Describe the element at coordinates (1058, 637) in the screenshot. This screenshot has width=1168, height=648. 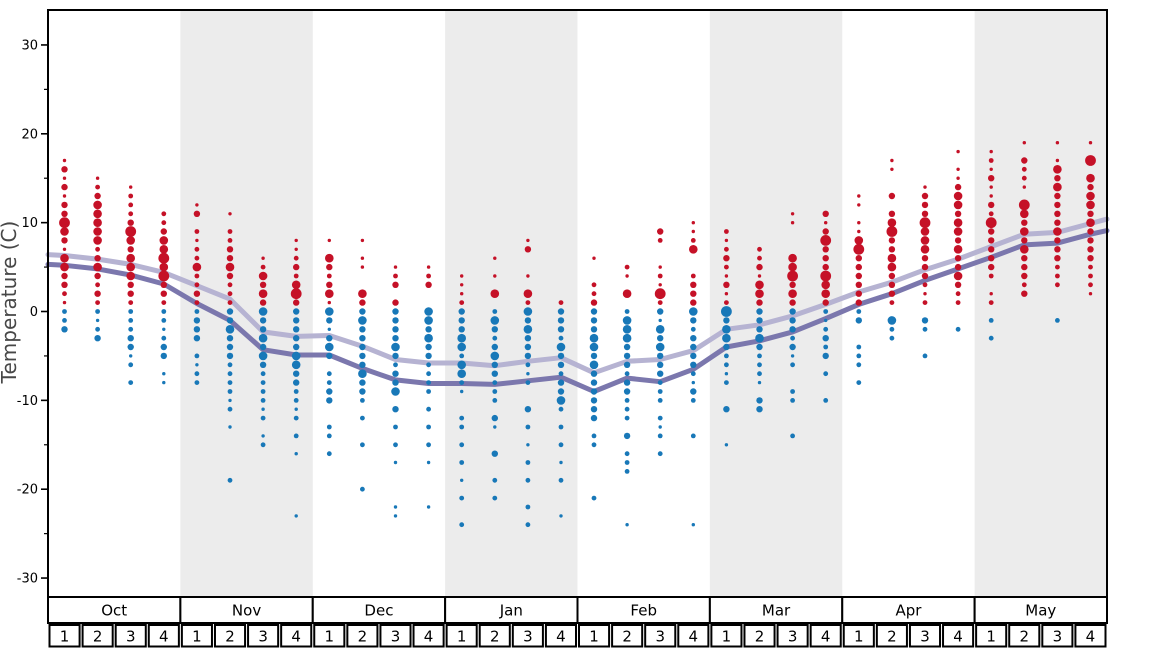
I see `week-label: 3` at that location.